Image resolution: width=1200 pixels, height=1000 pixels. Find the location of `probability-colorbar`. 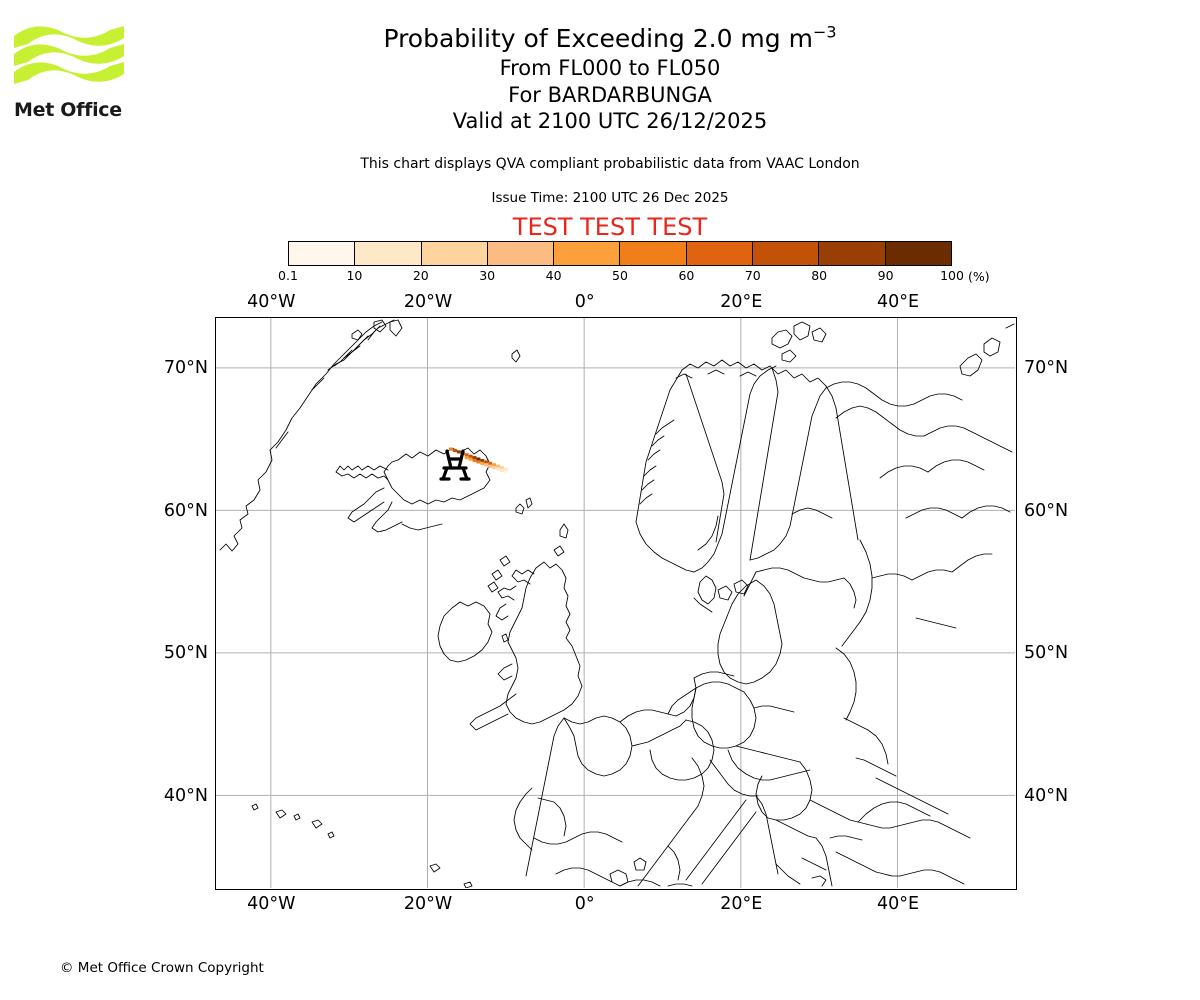

probability-colorbar is located at coordinates (620, 253).